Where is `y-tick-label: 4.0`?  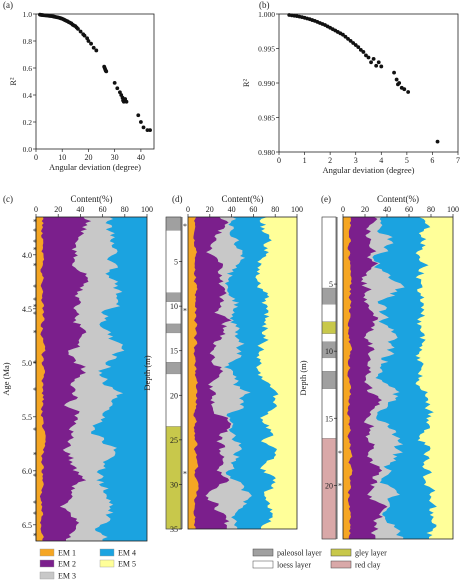
y-tick-label: 4.0 is located at coordinates (27, 255).